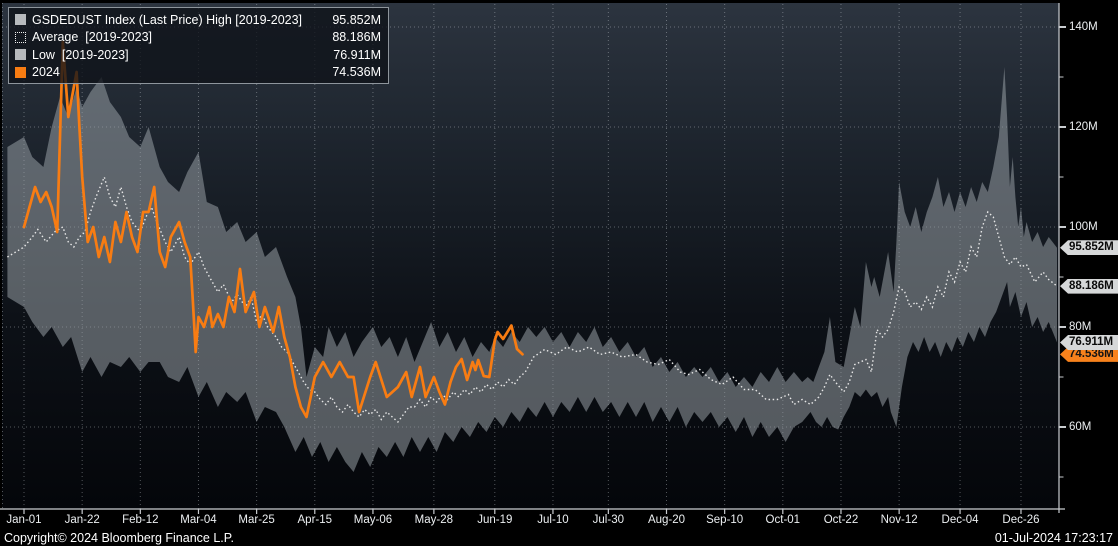 This screenshot has height=546, width=1118. I want to click on high-series-swatch-icon, so click(20, 19).